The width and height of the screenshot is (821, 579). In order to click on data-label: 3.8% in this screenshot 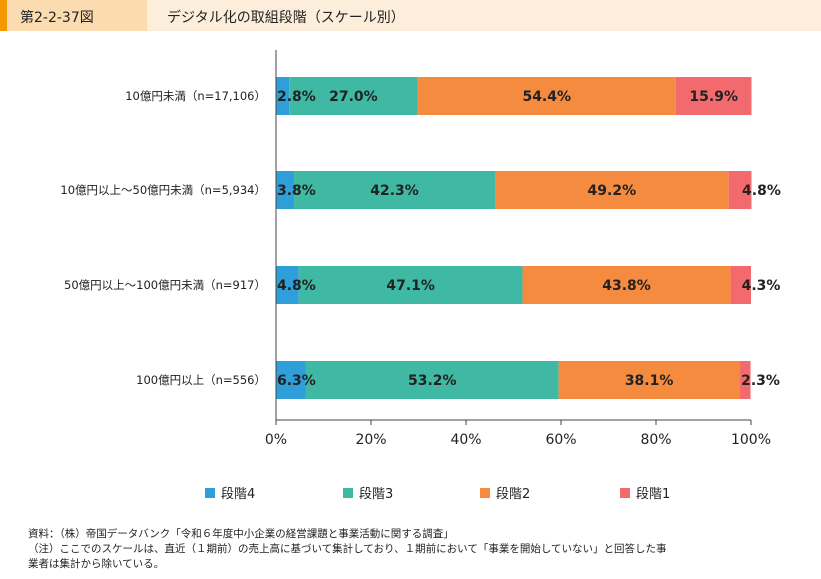, I will do `click(296, 191)`.